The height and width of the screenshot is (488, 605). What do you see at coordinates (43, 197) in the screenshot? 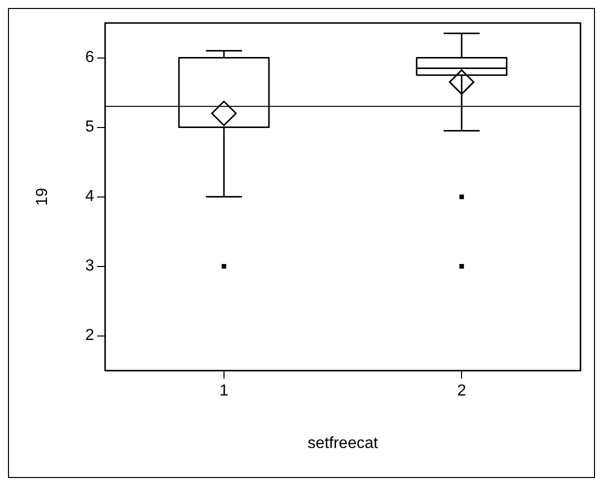
I see `y-axis-title: 19` at bounding box center [43, 197].